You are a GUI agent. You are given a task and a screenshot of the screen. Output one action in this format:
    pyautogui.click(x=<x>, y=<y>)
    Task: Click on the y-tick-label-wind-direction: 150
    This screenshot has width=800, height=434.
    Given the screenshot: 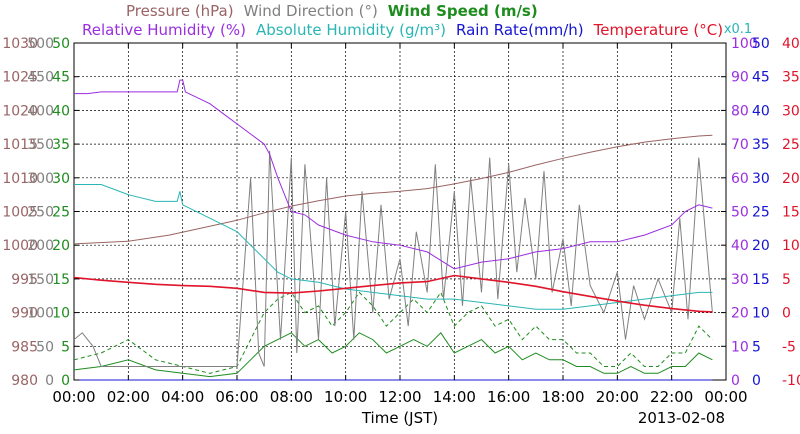 What is the action you would take?
    pyautogui.click(x=40, y=280)
    